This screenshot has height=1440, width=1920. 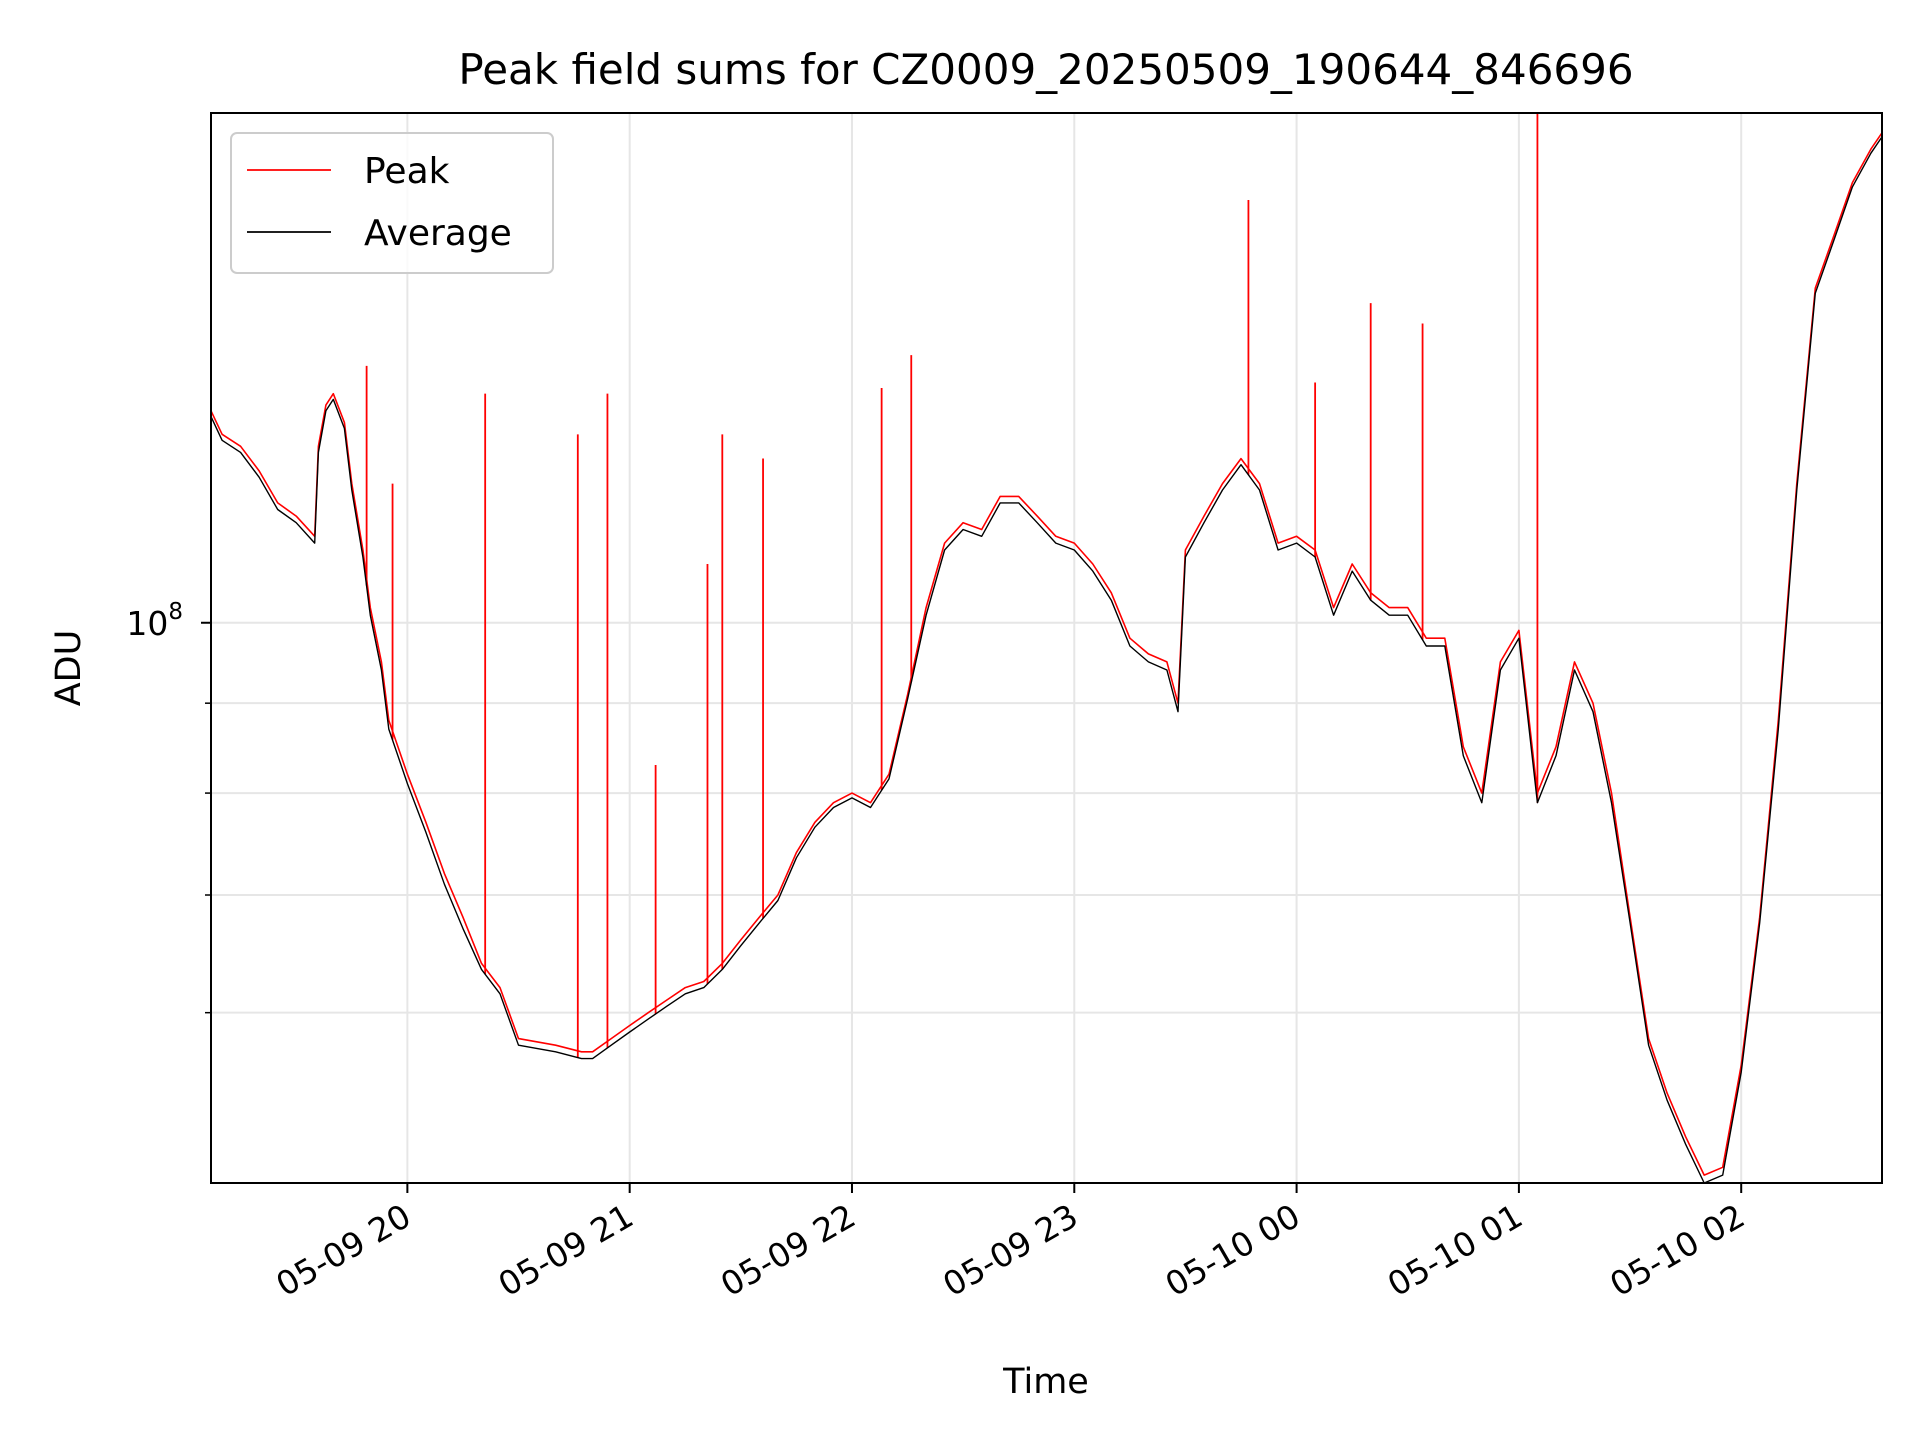 I want to click on legend: Peak Average, so click(x=392, y=203).